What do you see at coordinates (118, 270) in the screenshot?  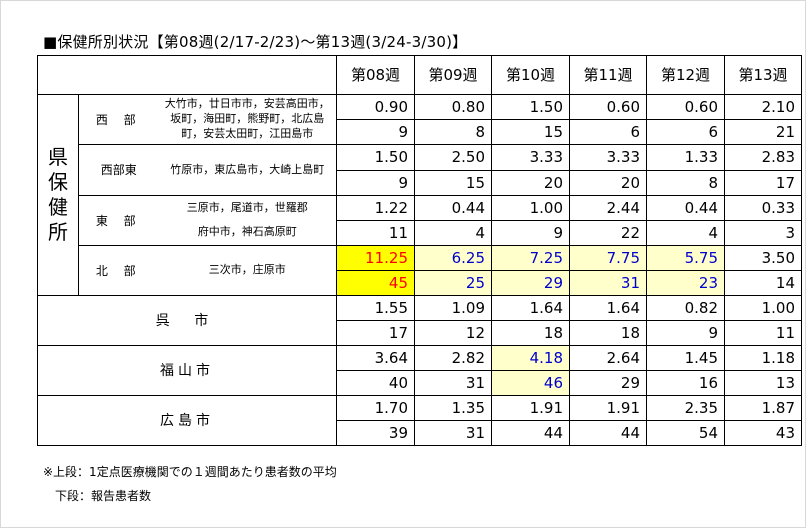 I see `region-north: 北 部` at bounding box center [118, 270].